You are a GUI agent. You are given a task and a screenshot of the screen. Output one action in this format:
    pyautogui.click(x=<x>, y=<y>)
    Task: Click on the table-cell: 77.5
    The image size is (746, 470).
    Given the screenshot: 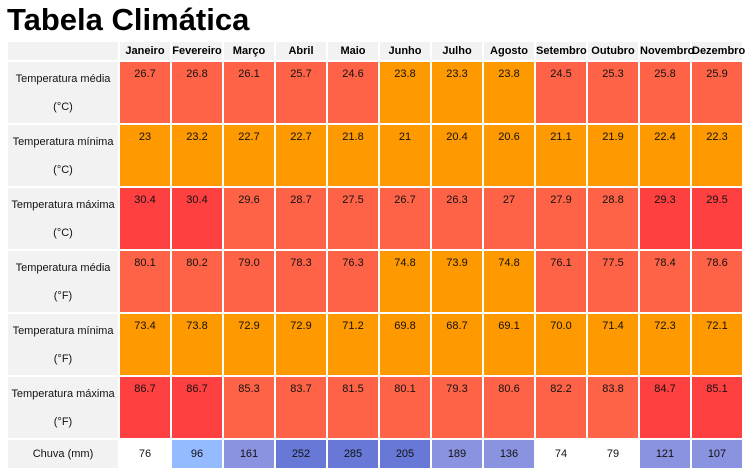 What is the action you would take?
    pyautogui.click(x=613, y=281)
    